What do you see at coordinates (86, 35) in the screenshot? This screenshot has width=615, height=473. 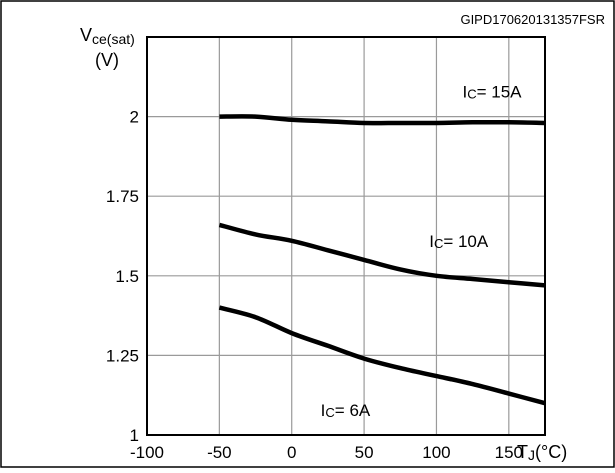 I see `y-axis-symbol: V` at bounding box center [86, 35].